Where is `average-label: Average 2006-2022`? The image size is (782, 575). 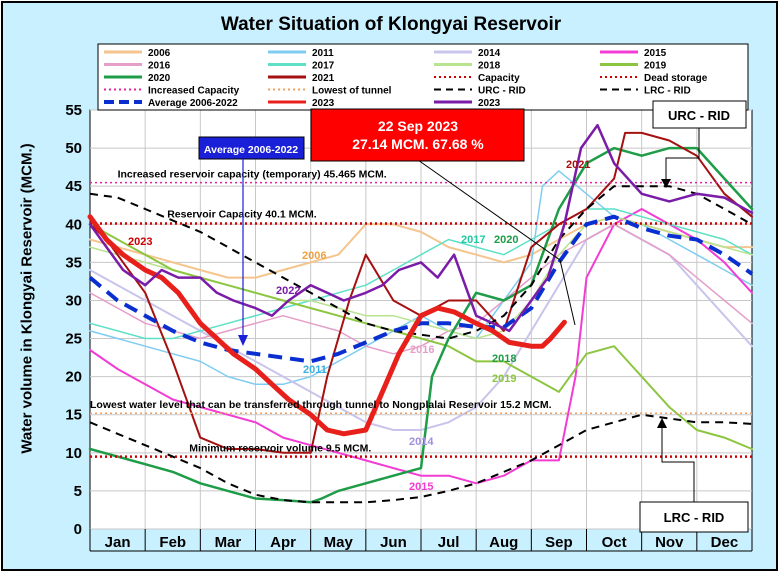 average-label: Average 2006-2022 is located at coordinates (251, 150).